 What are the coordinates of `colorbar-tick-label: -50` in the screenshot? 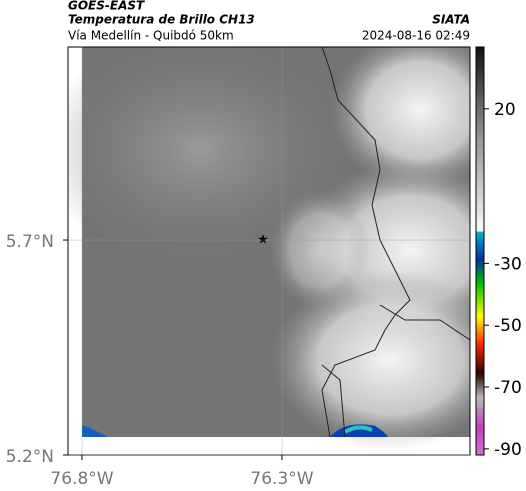 It's located at (508, 326).